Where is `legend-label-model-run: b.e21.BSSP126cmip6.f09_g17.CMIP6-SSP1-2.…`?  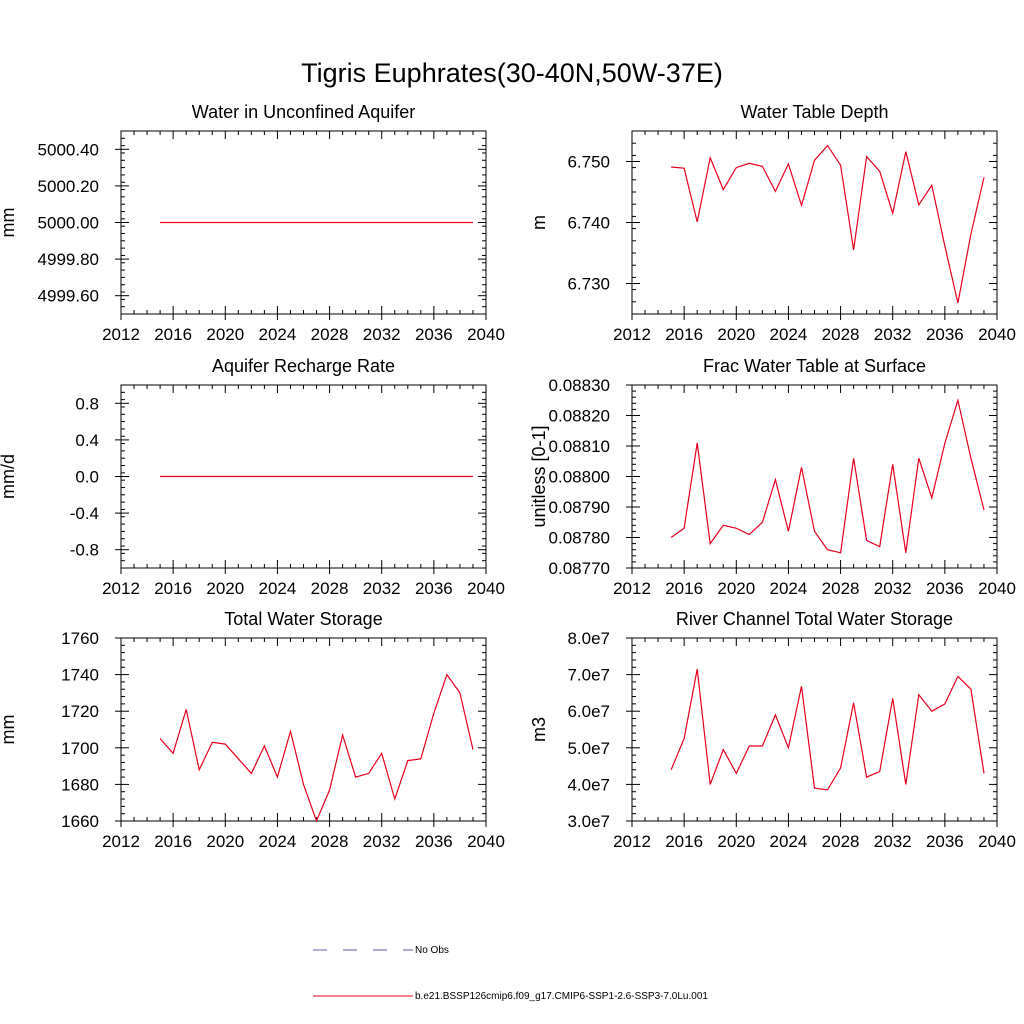 legend-label-model-run: b.e21.BSSP126cmip6.f09_g17.CMIP6-SSP1-2.… is located at coordinates (561, 996).